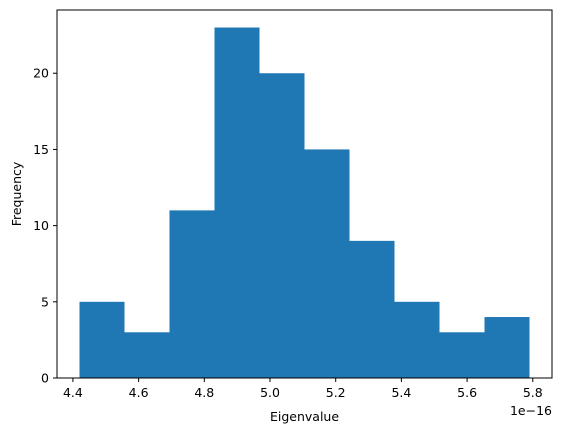  What do you see at coordinates (304, 416) in the screenshot?
I see `x-axis-label: Eigenvalue` at bounding box center [304, 416].